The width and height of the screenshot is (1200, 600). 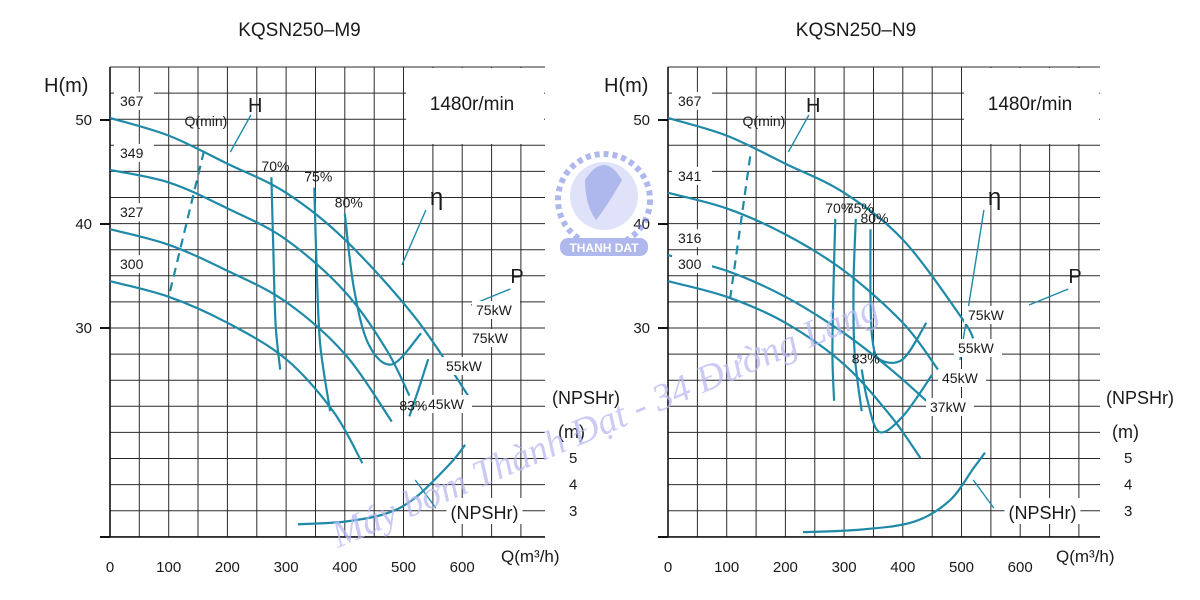 What do you see at coordinates (83, 224) in the screenshot?
I see `y-tick-label: 40` at bounding box center [83, 224].